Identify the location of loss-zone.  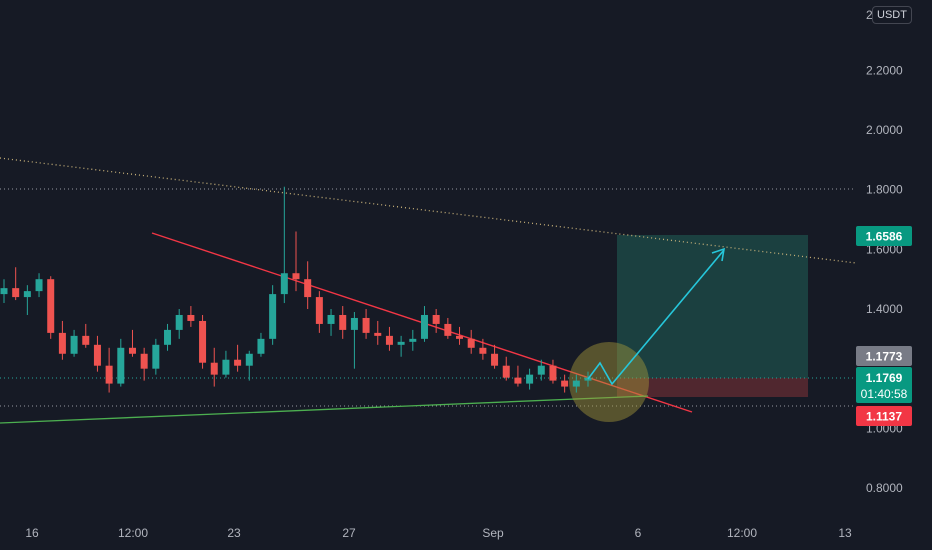
(712, 387).